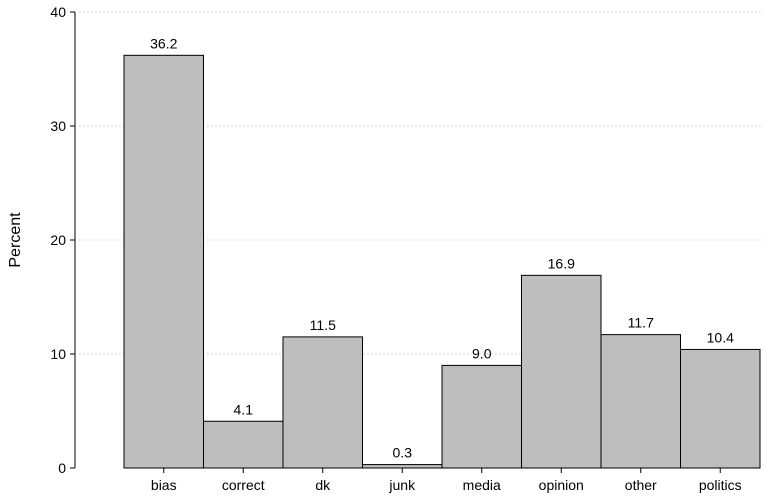  I want to click on bar-media, so click(481, 416).